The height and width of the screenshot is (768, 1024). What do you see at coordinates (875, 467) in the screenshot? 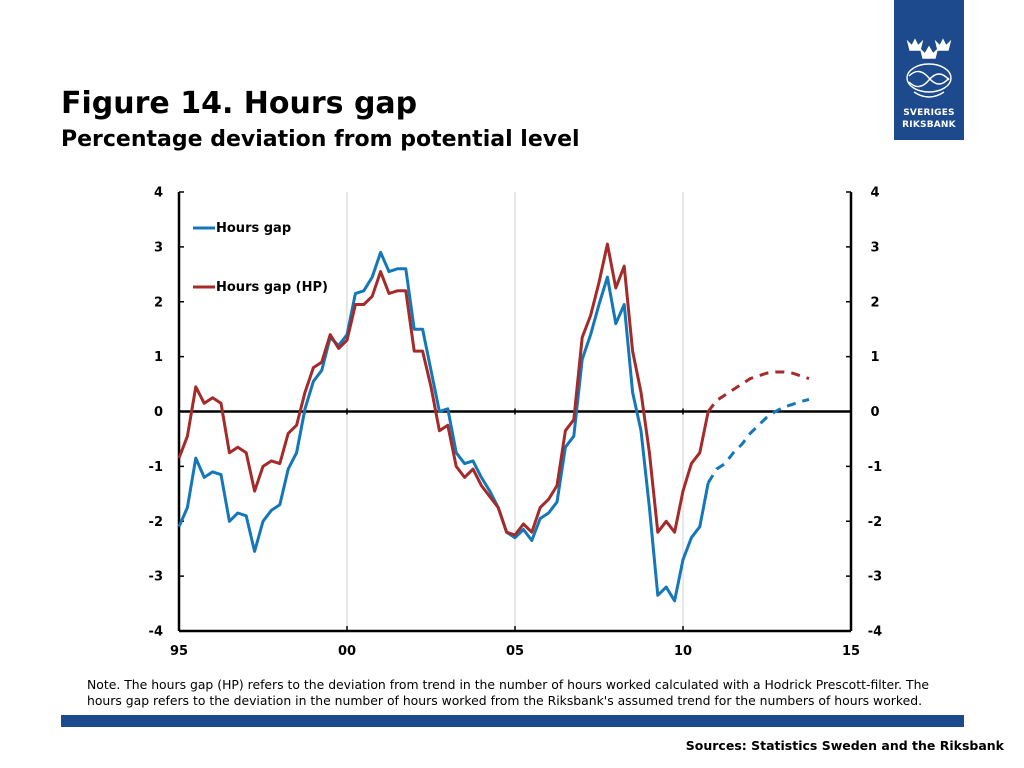
I see `y-tick-label-right: -1` at bounding box center [875, 467].